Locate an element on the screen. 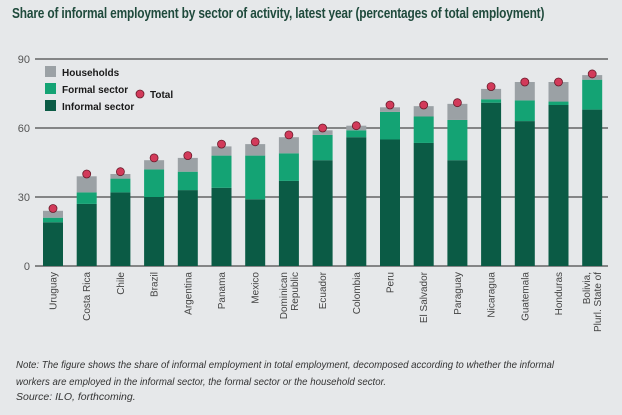 The height and width of the screenshot is (415, 622). x-tick-label-line: Dominican is located at coordinates (284, 295).